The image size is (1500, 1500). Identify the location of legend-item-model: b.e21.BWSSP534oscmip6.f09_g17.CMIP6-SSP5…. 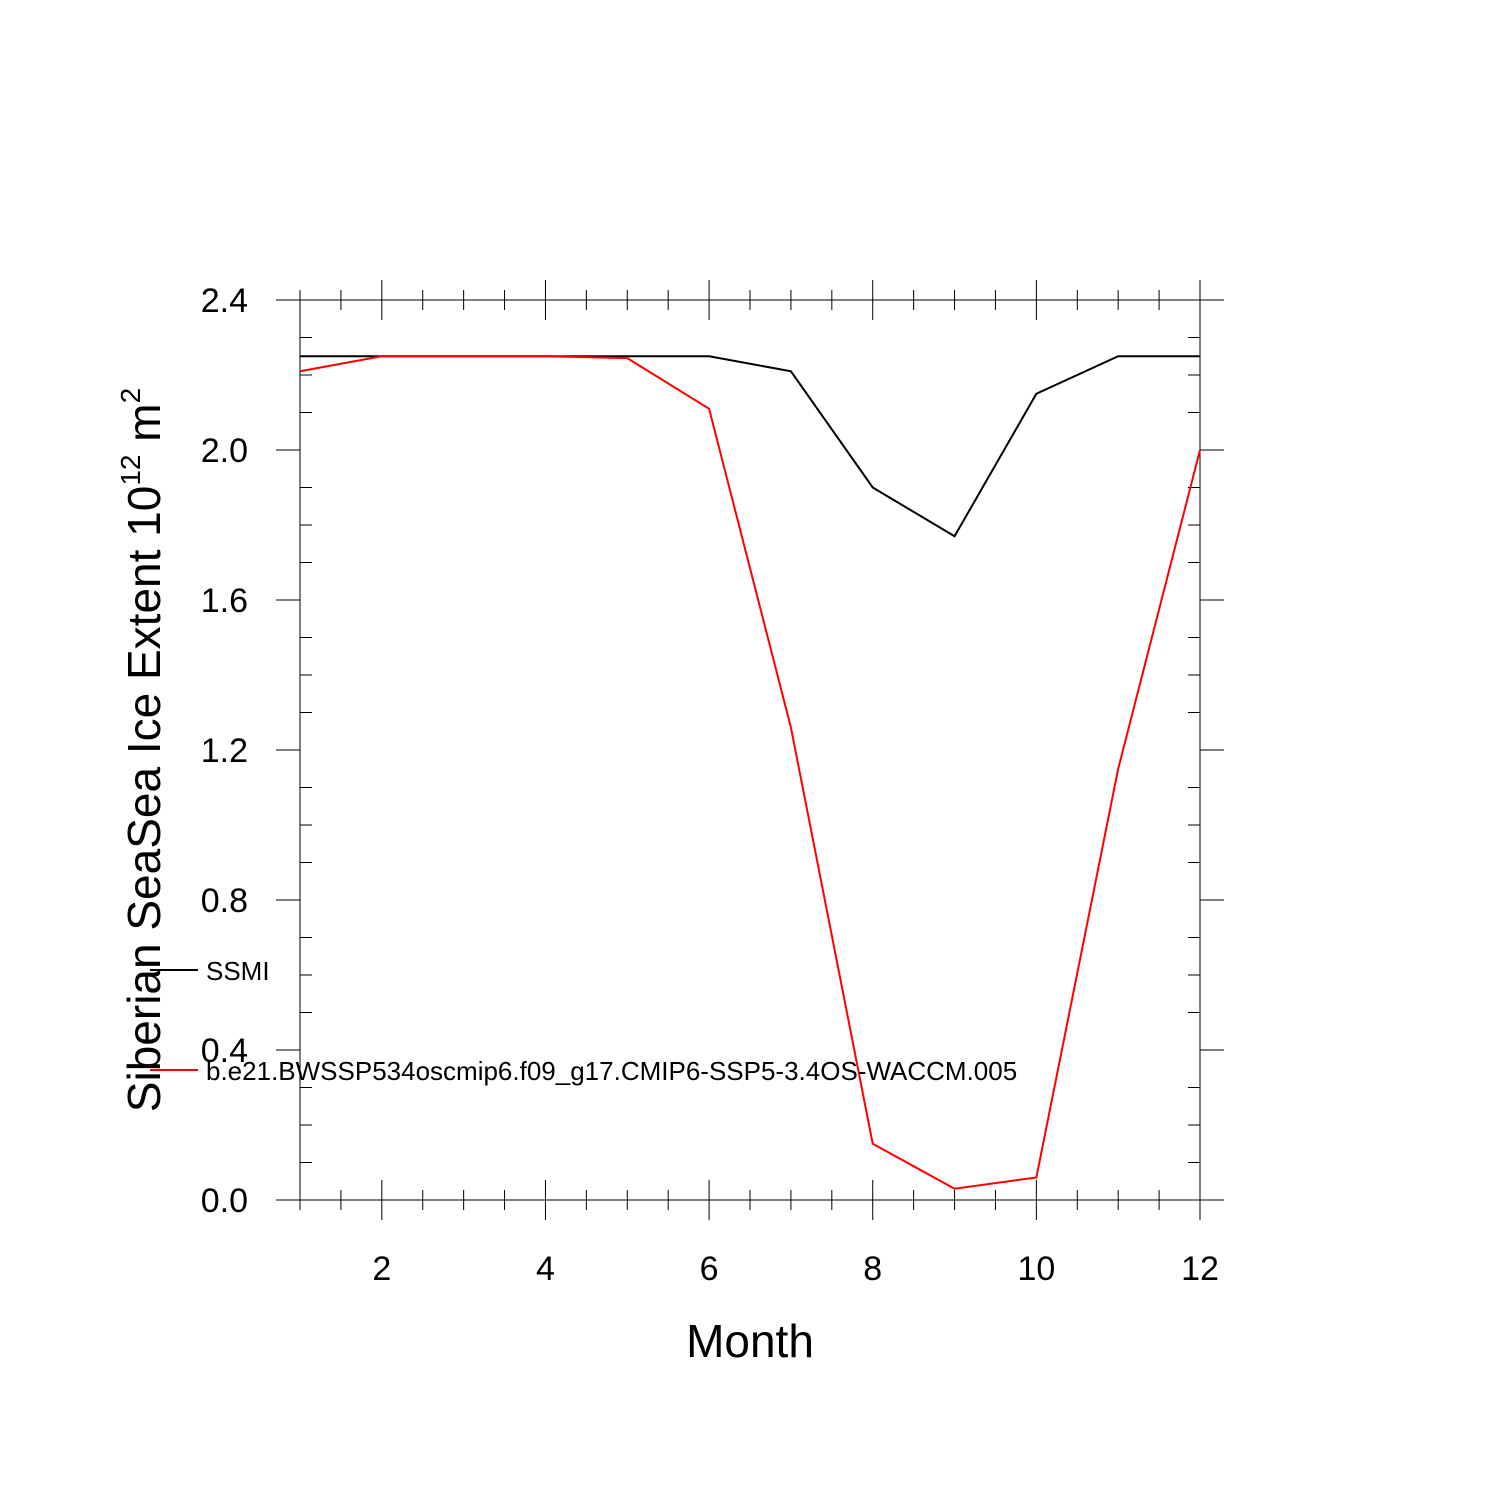
(583, 1071).